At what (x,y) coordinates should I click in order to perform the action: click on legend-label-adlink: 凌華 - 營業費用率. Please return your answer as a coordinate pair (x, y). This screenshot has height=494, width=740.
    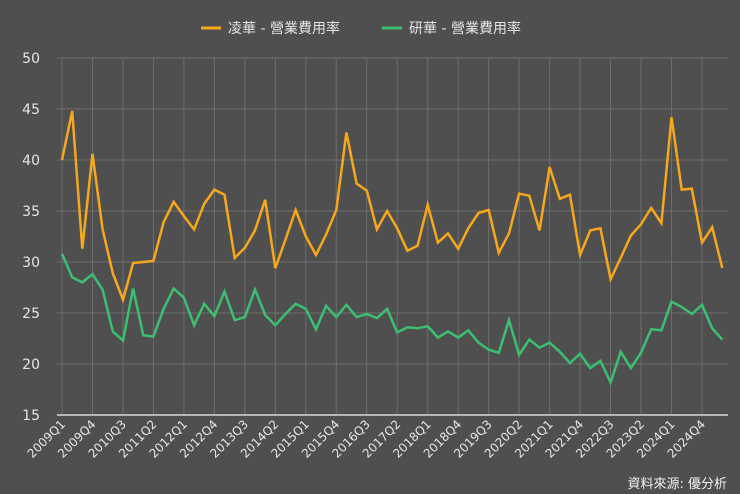
    Looking at the image, I should click on (284, 28).